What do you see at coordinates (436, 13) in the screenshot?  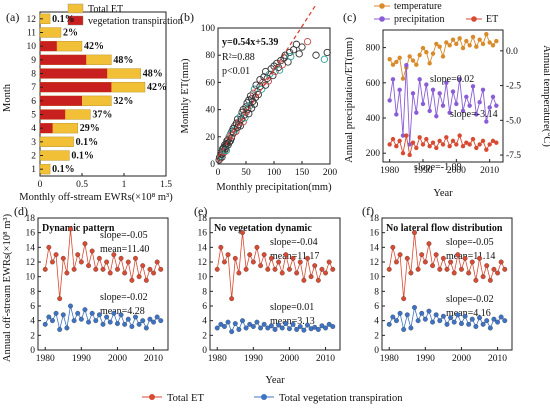 I see `panel-c-legend: temperature precipitation ET` at bounding box center [436, 13].